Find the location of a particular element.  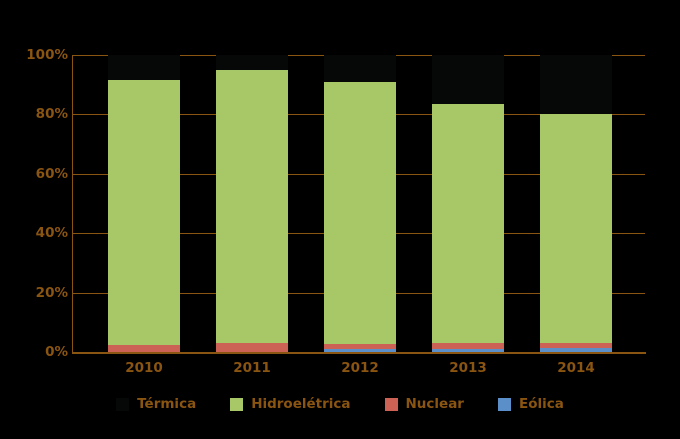

y-tick-label-80: 80% is located at coordinates (51, 114).